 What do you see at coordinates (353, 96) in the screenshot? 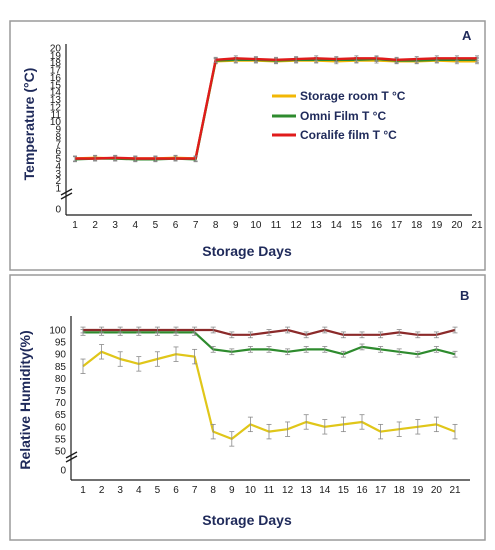
I see `legend-entry: Storage room T °C` at bounding box center [353, 96].